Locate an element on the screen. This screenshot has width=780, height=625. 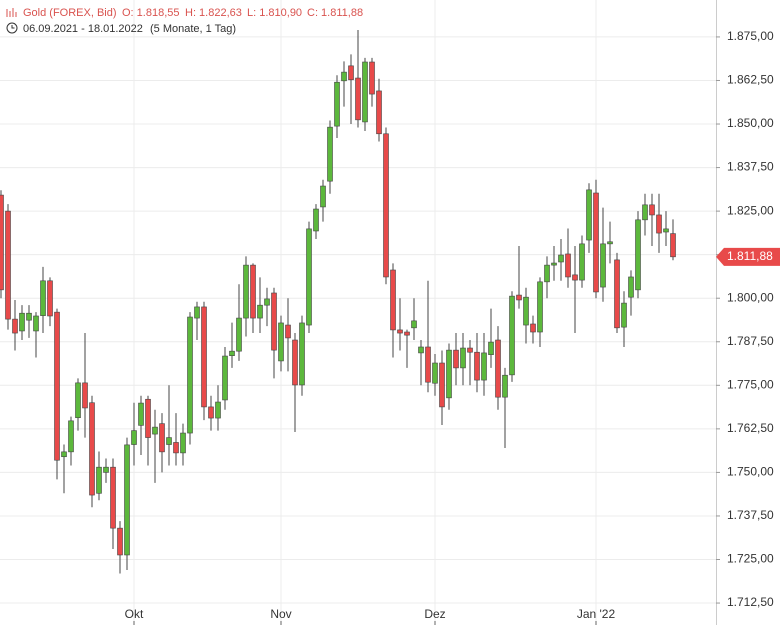
y-tick-label: 1.712,50 is located at coordinates (750, 602).